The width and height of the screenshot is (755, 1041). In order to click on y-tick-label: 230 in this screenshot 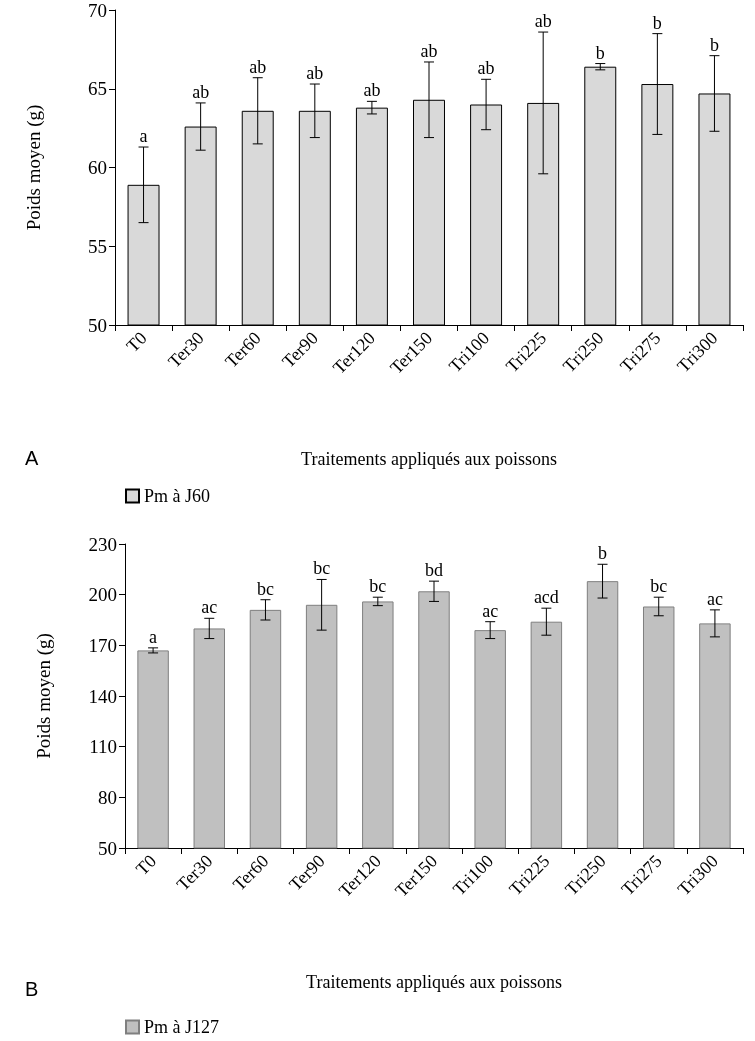, I will do `click(102, 544)`.